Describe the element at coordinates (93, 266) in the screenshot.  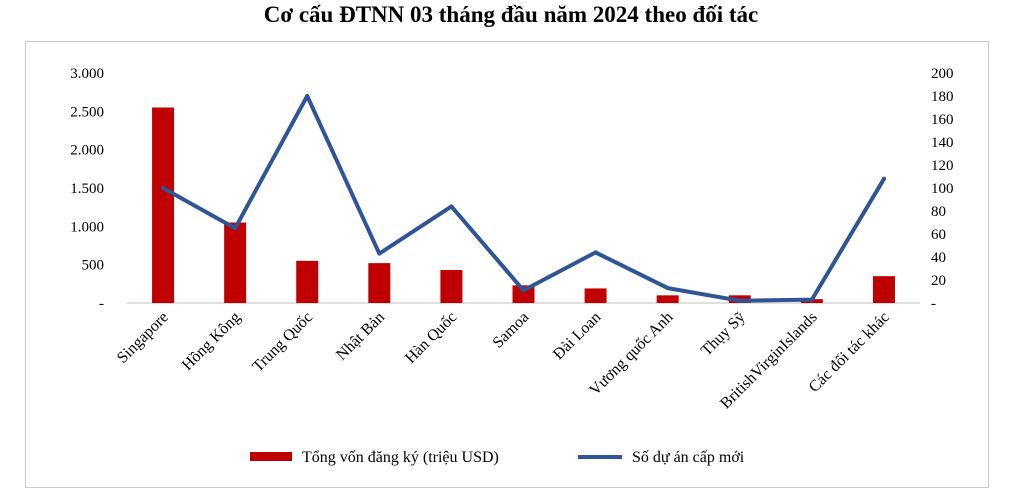
I see `y-left-tick-label: 500` at that location.